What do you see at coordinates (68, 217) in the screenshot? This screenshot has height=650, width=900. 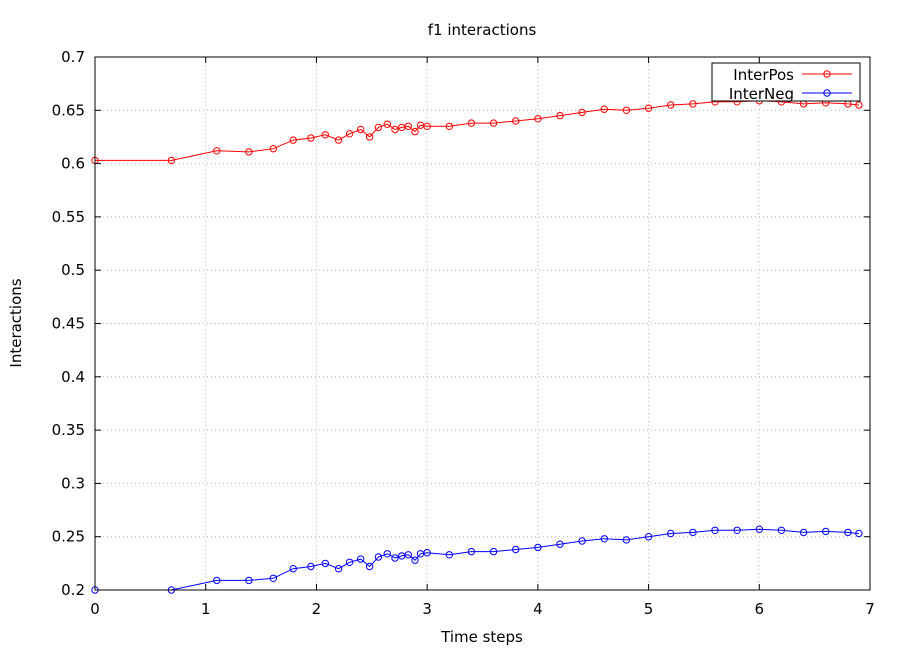 I see `y-tick-label: 0.55` at bounding box center [68, 217].